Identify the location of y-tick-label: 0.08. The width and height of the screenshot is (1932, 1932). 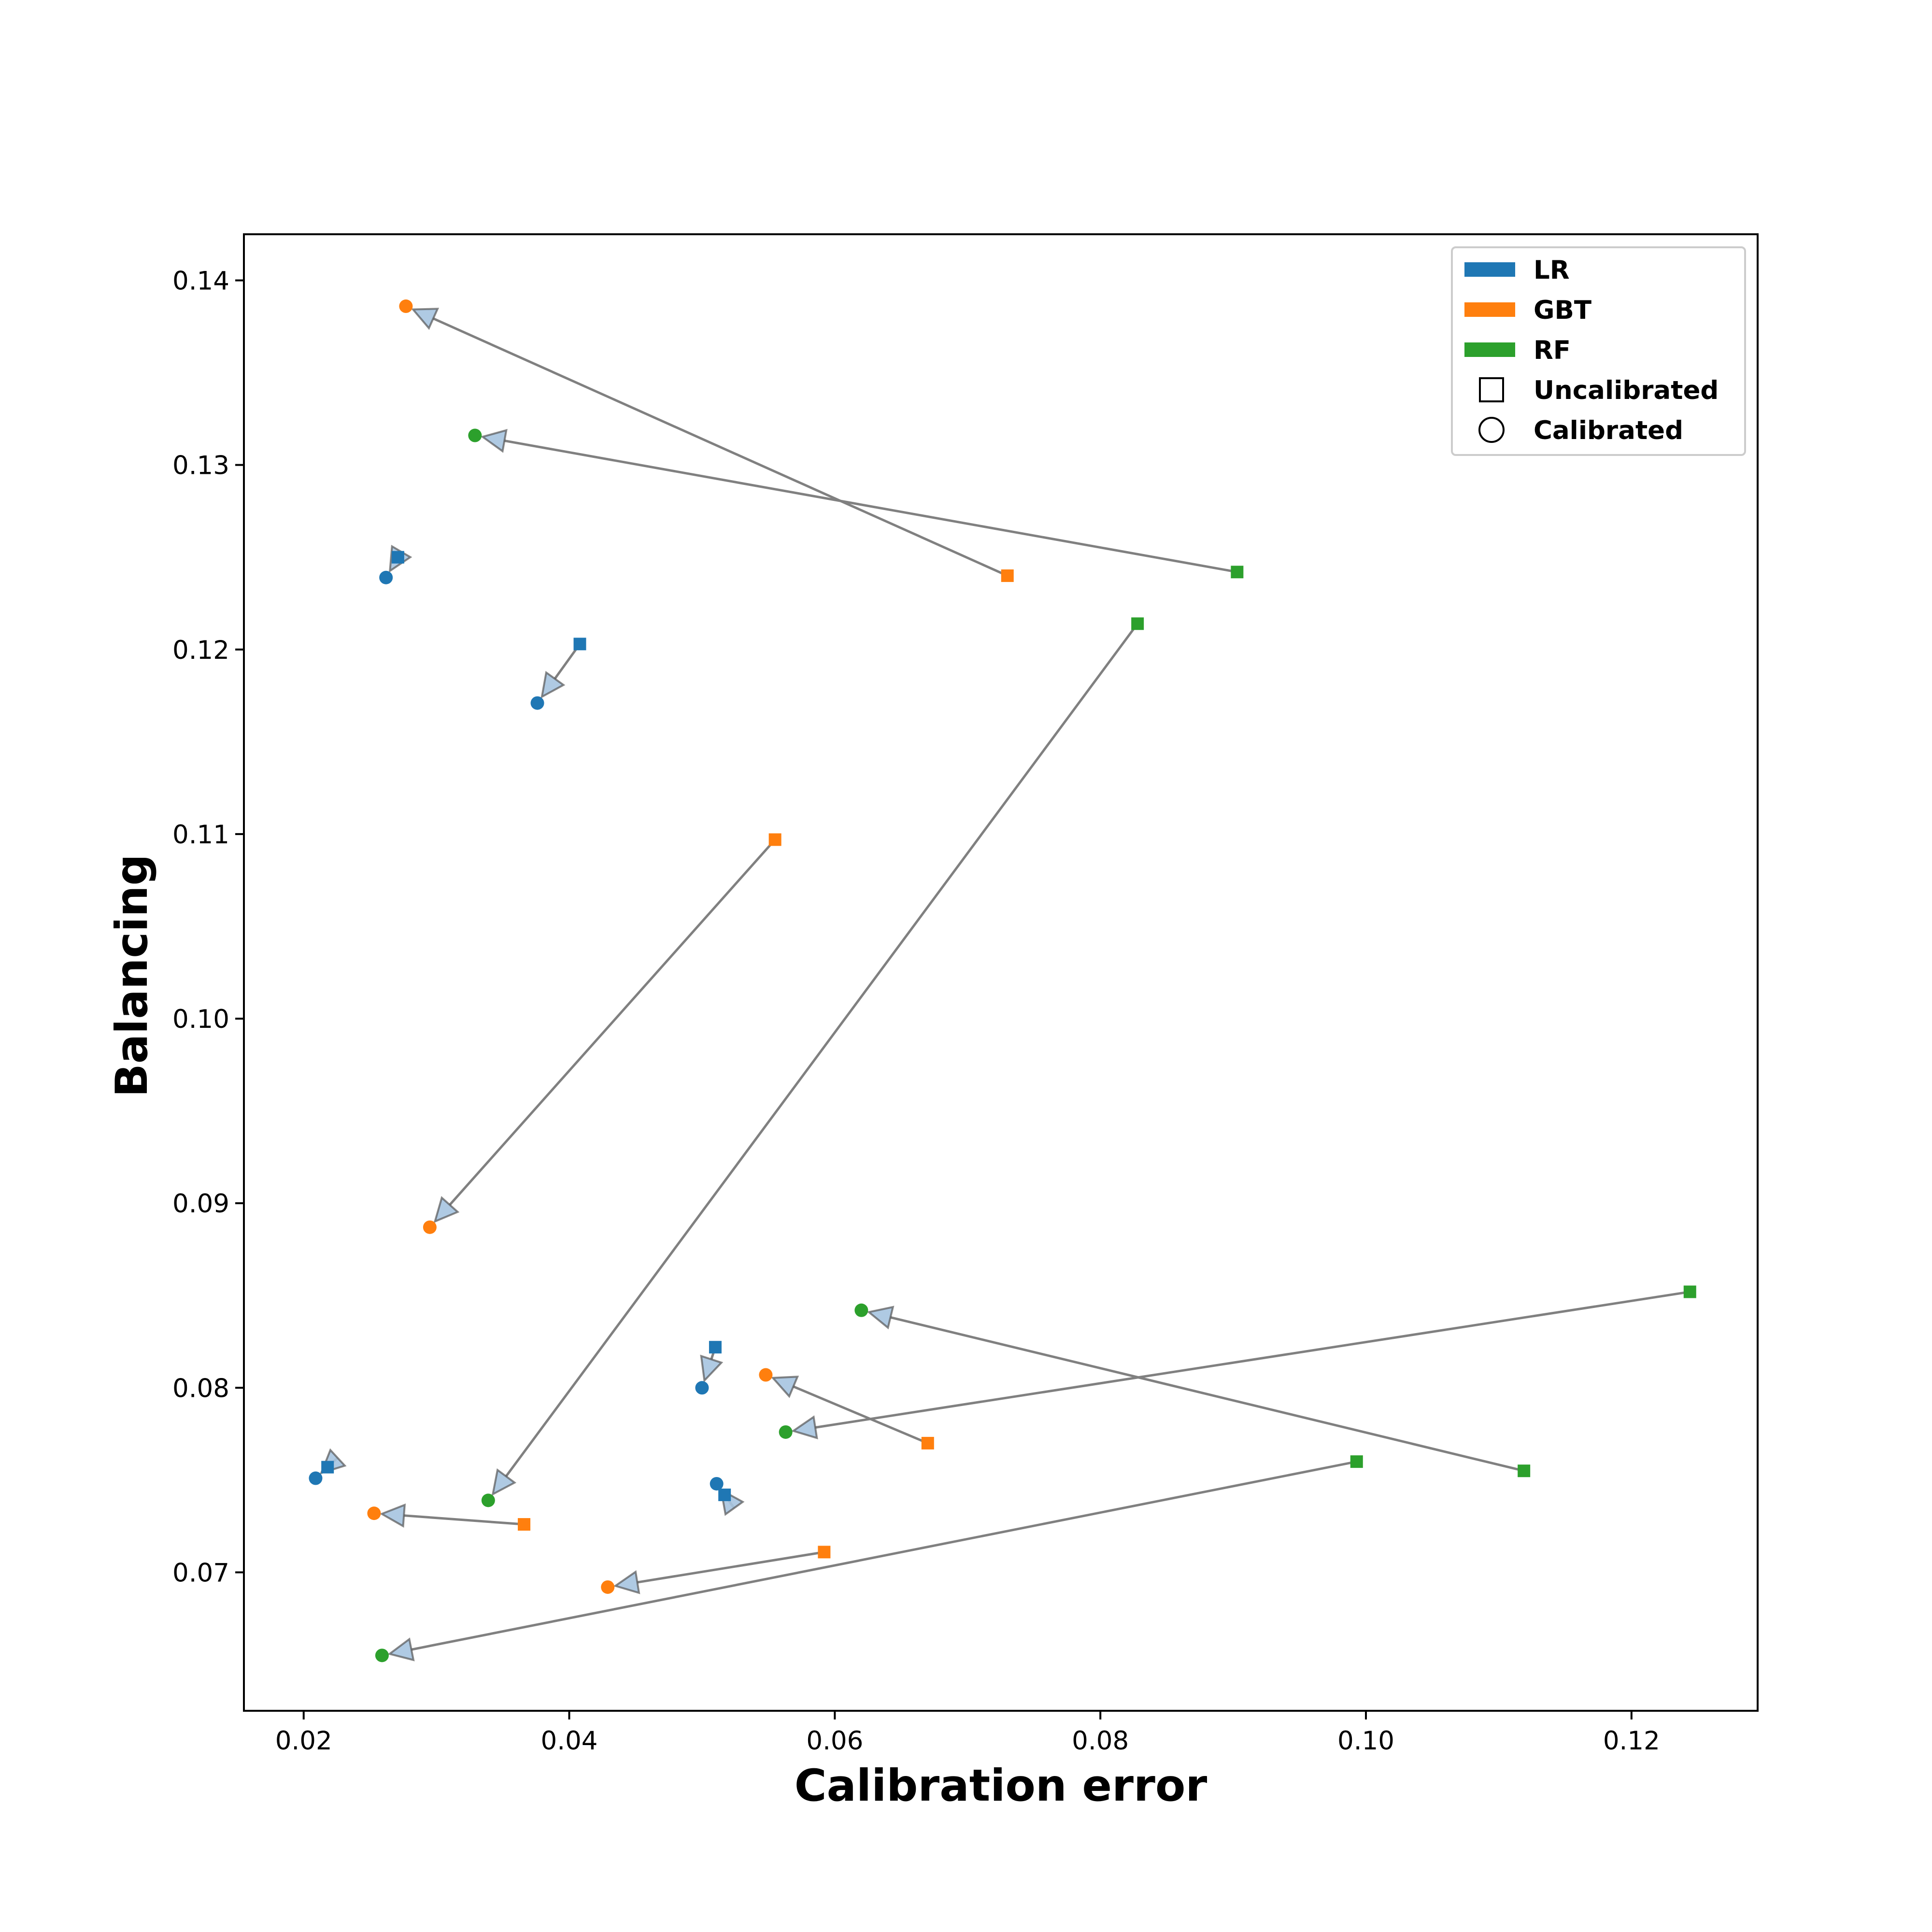
(200, 1388).